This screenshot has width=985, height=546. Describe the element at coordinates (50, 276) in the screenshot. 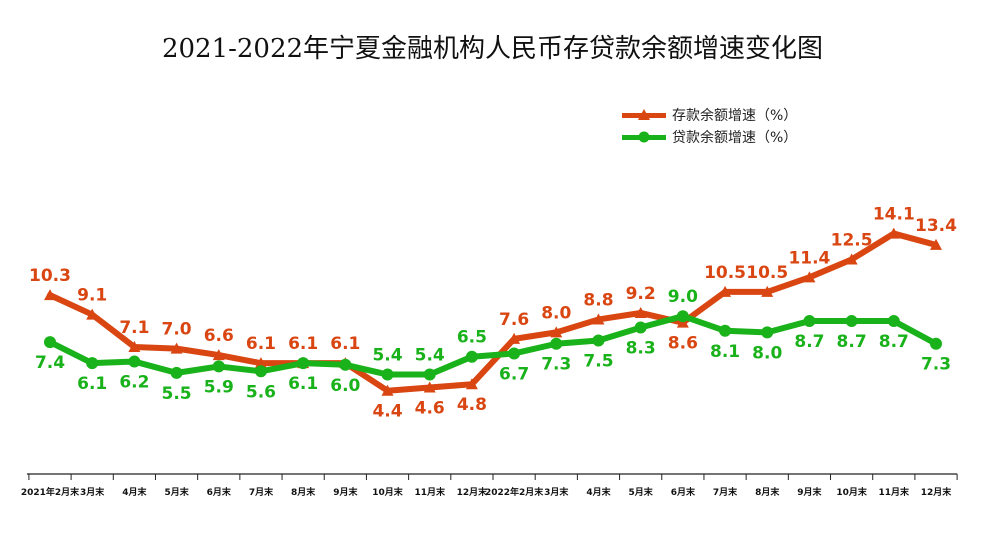

I see `deposit-data-label: 10.3` at that location.